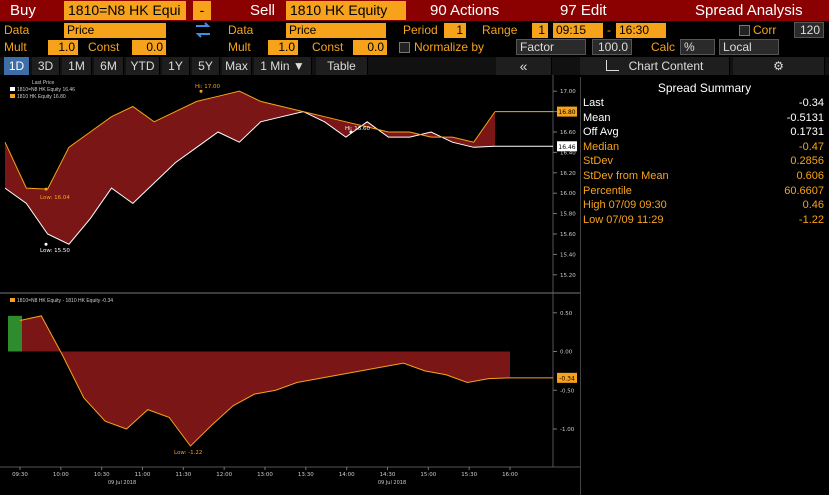  What do you see at coordinates (567, 391) in the screenshot?
I see `y-tick-label: -0.50` at bounding box center [567, 391].